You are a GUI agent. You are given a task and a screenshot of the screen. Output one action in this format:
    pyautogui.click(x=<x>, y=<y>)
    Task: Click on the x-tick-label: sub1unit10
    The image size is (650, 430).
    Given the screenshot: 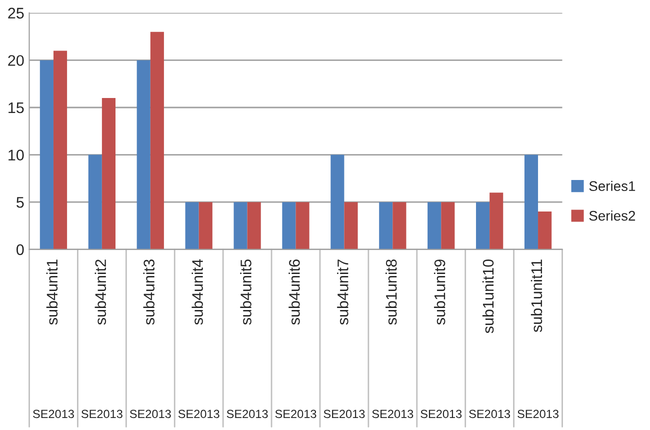 What is the action you would take?
    pyautogui.click(x=488, y=296)
    